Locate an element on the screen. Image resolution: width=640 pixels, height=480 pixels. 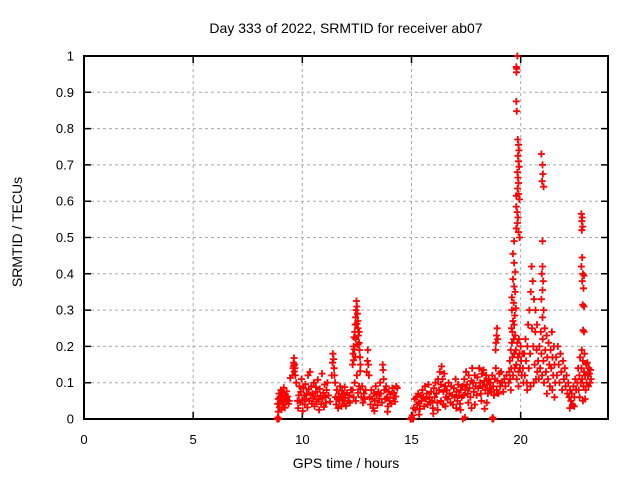
x-tick-label: 15 is located at coordinates (411, 439).